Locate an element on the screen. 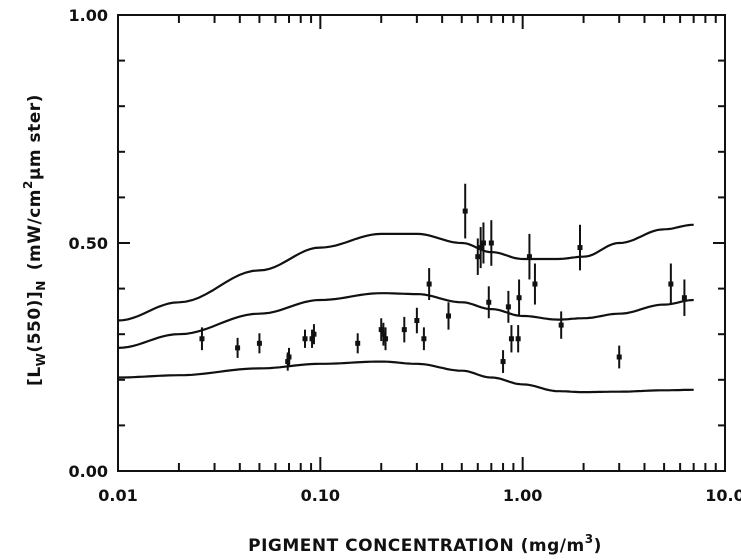 The width and height of the screenshot is (741, 560). y-tick-label: 0.00 is located at coordinates (88, 471).